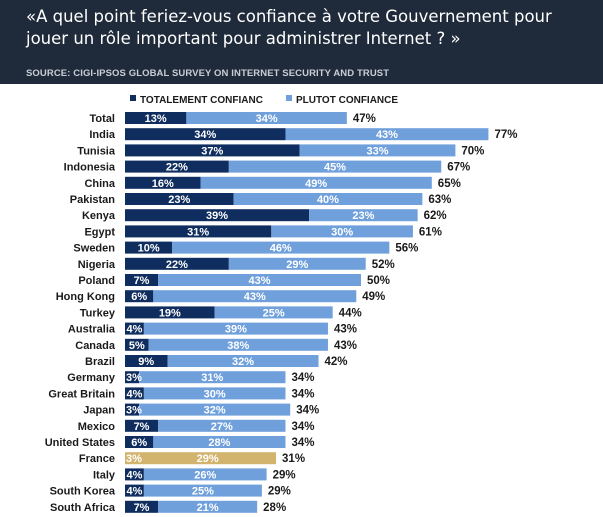  What do you see at coordinates (80, 443) in the screenshot?
I see `category-label: United States` at bounding box center [80, 443].